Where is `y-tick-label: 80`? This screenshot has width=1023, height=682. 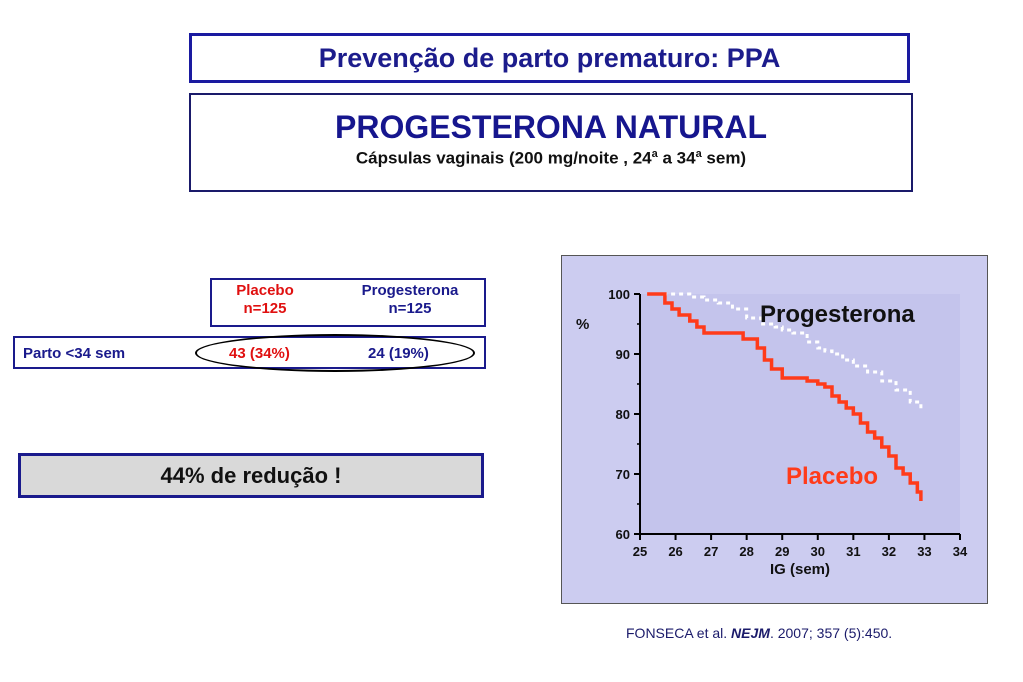 y-tick-label: 80 is located at coordinates (623, 414).